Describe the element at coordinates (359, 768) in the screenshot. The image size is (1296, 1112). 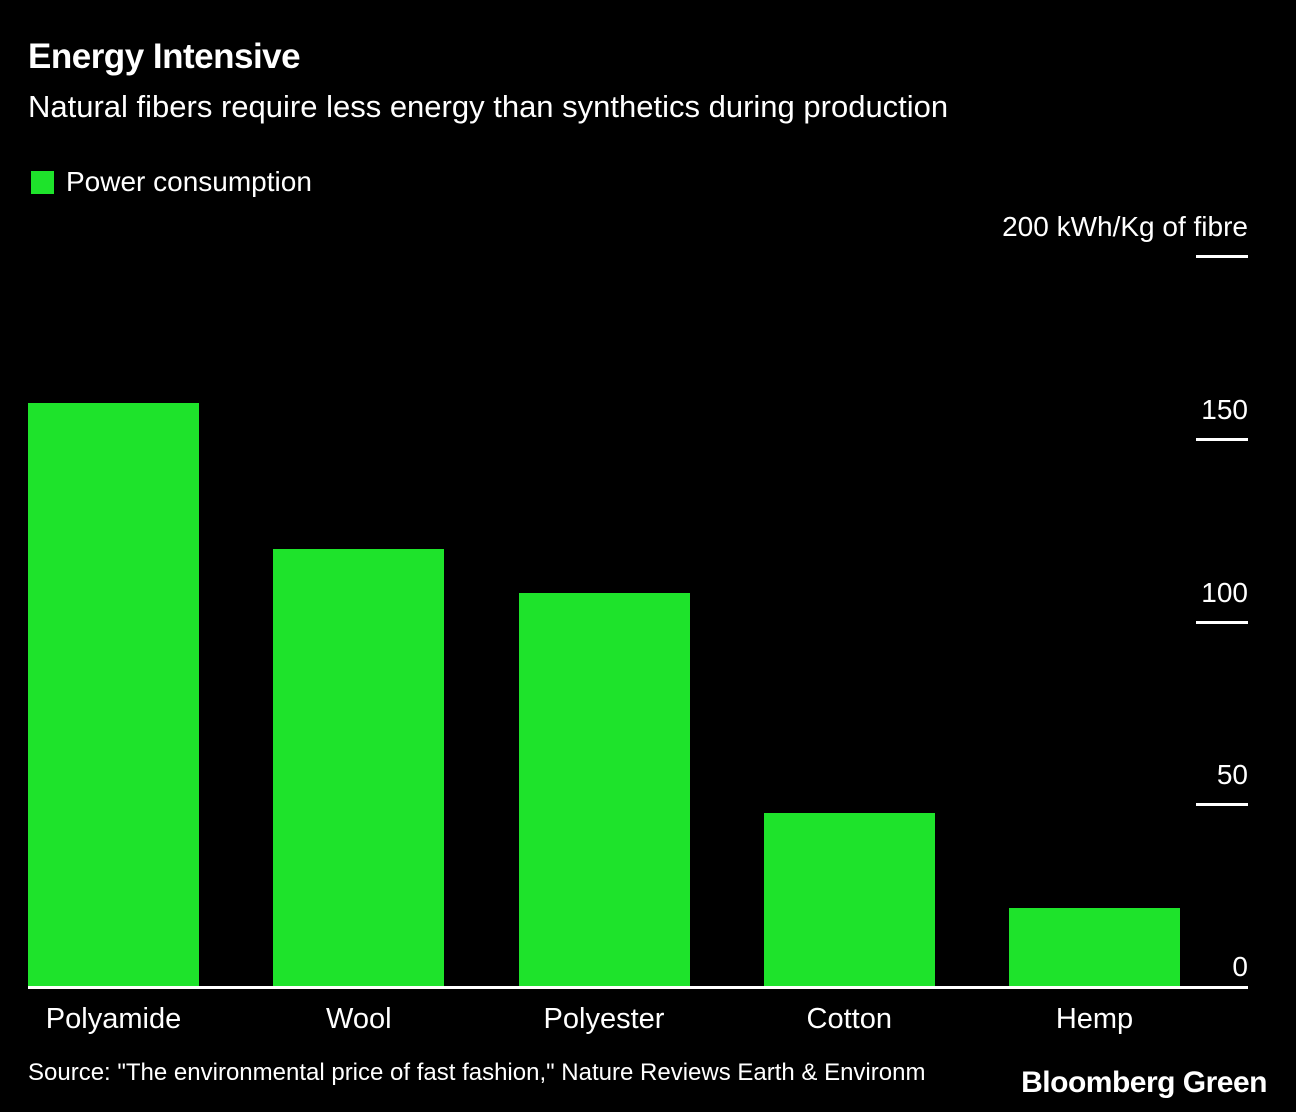
I see `bar-wool` at that location.